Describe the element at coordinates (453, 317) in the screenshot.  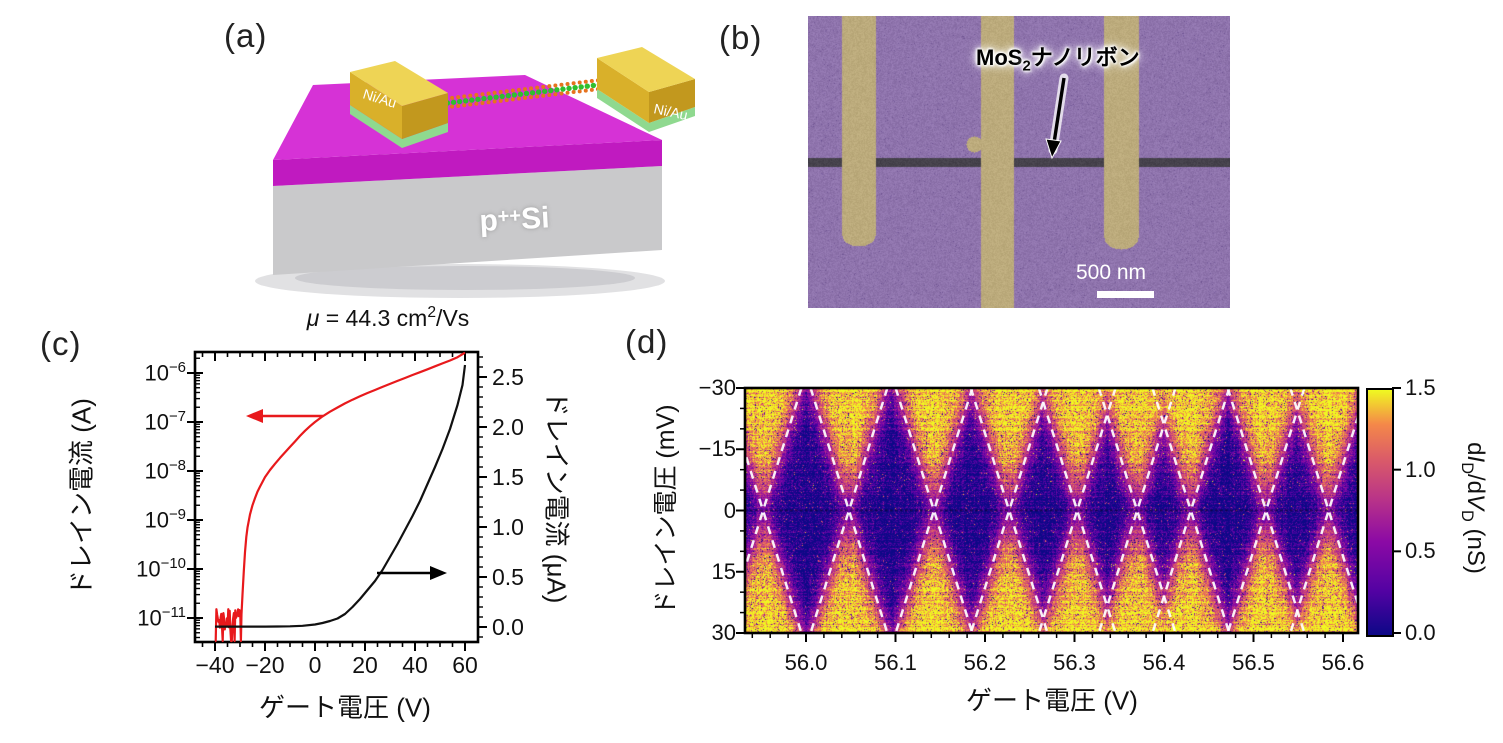
I see `title-end: /Vs` at that location.